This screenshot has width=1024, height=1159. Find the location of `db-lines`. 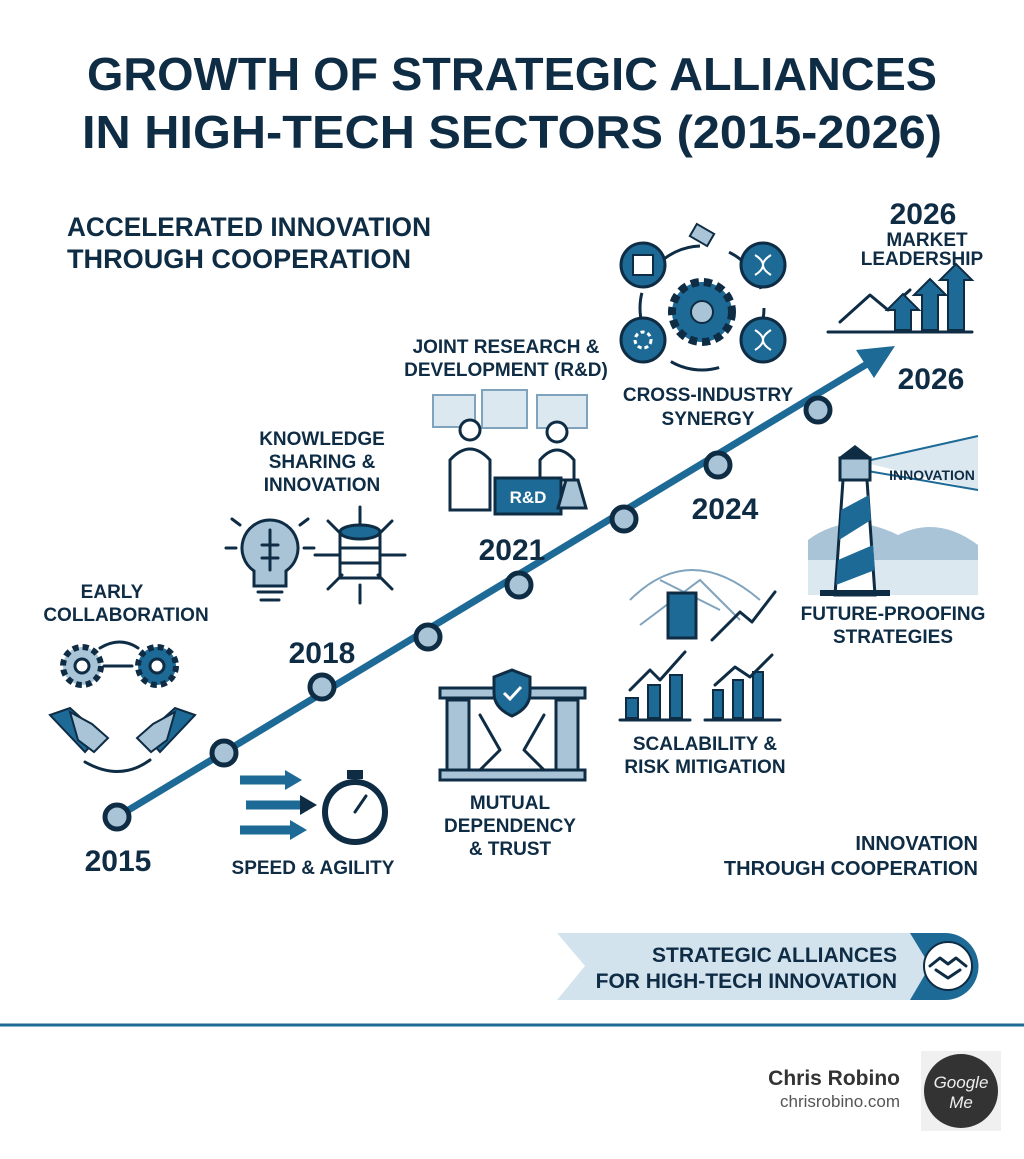

db-lines is located at coordinates (360, 555).